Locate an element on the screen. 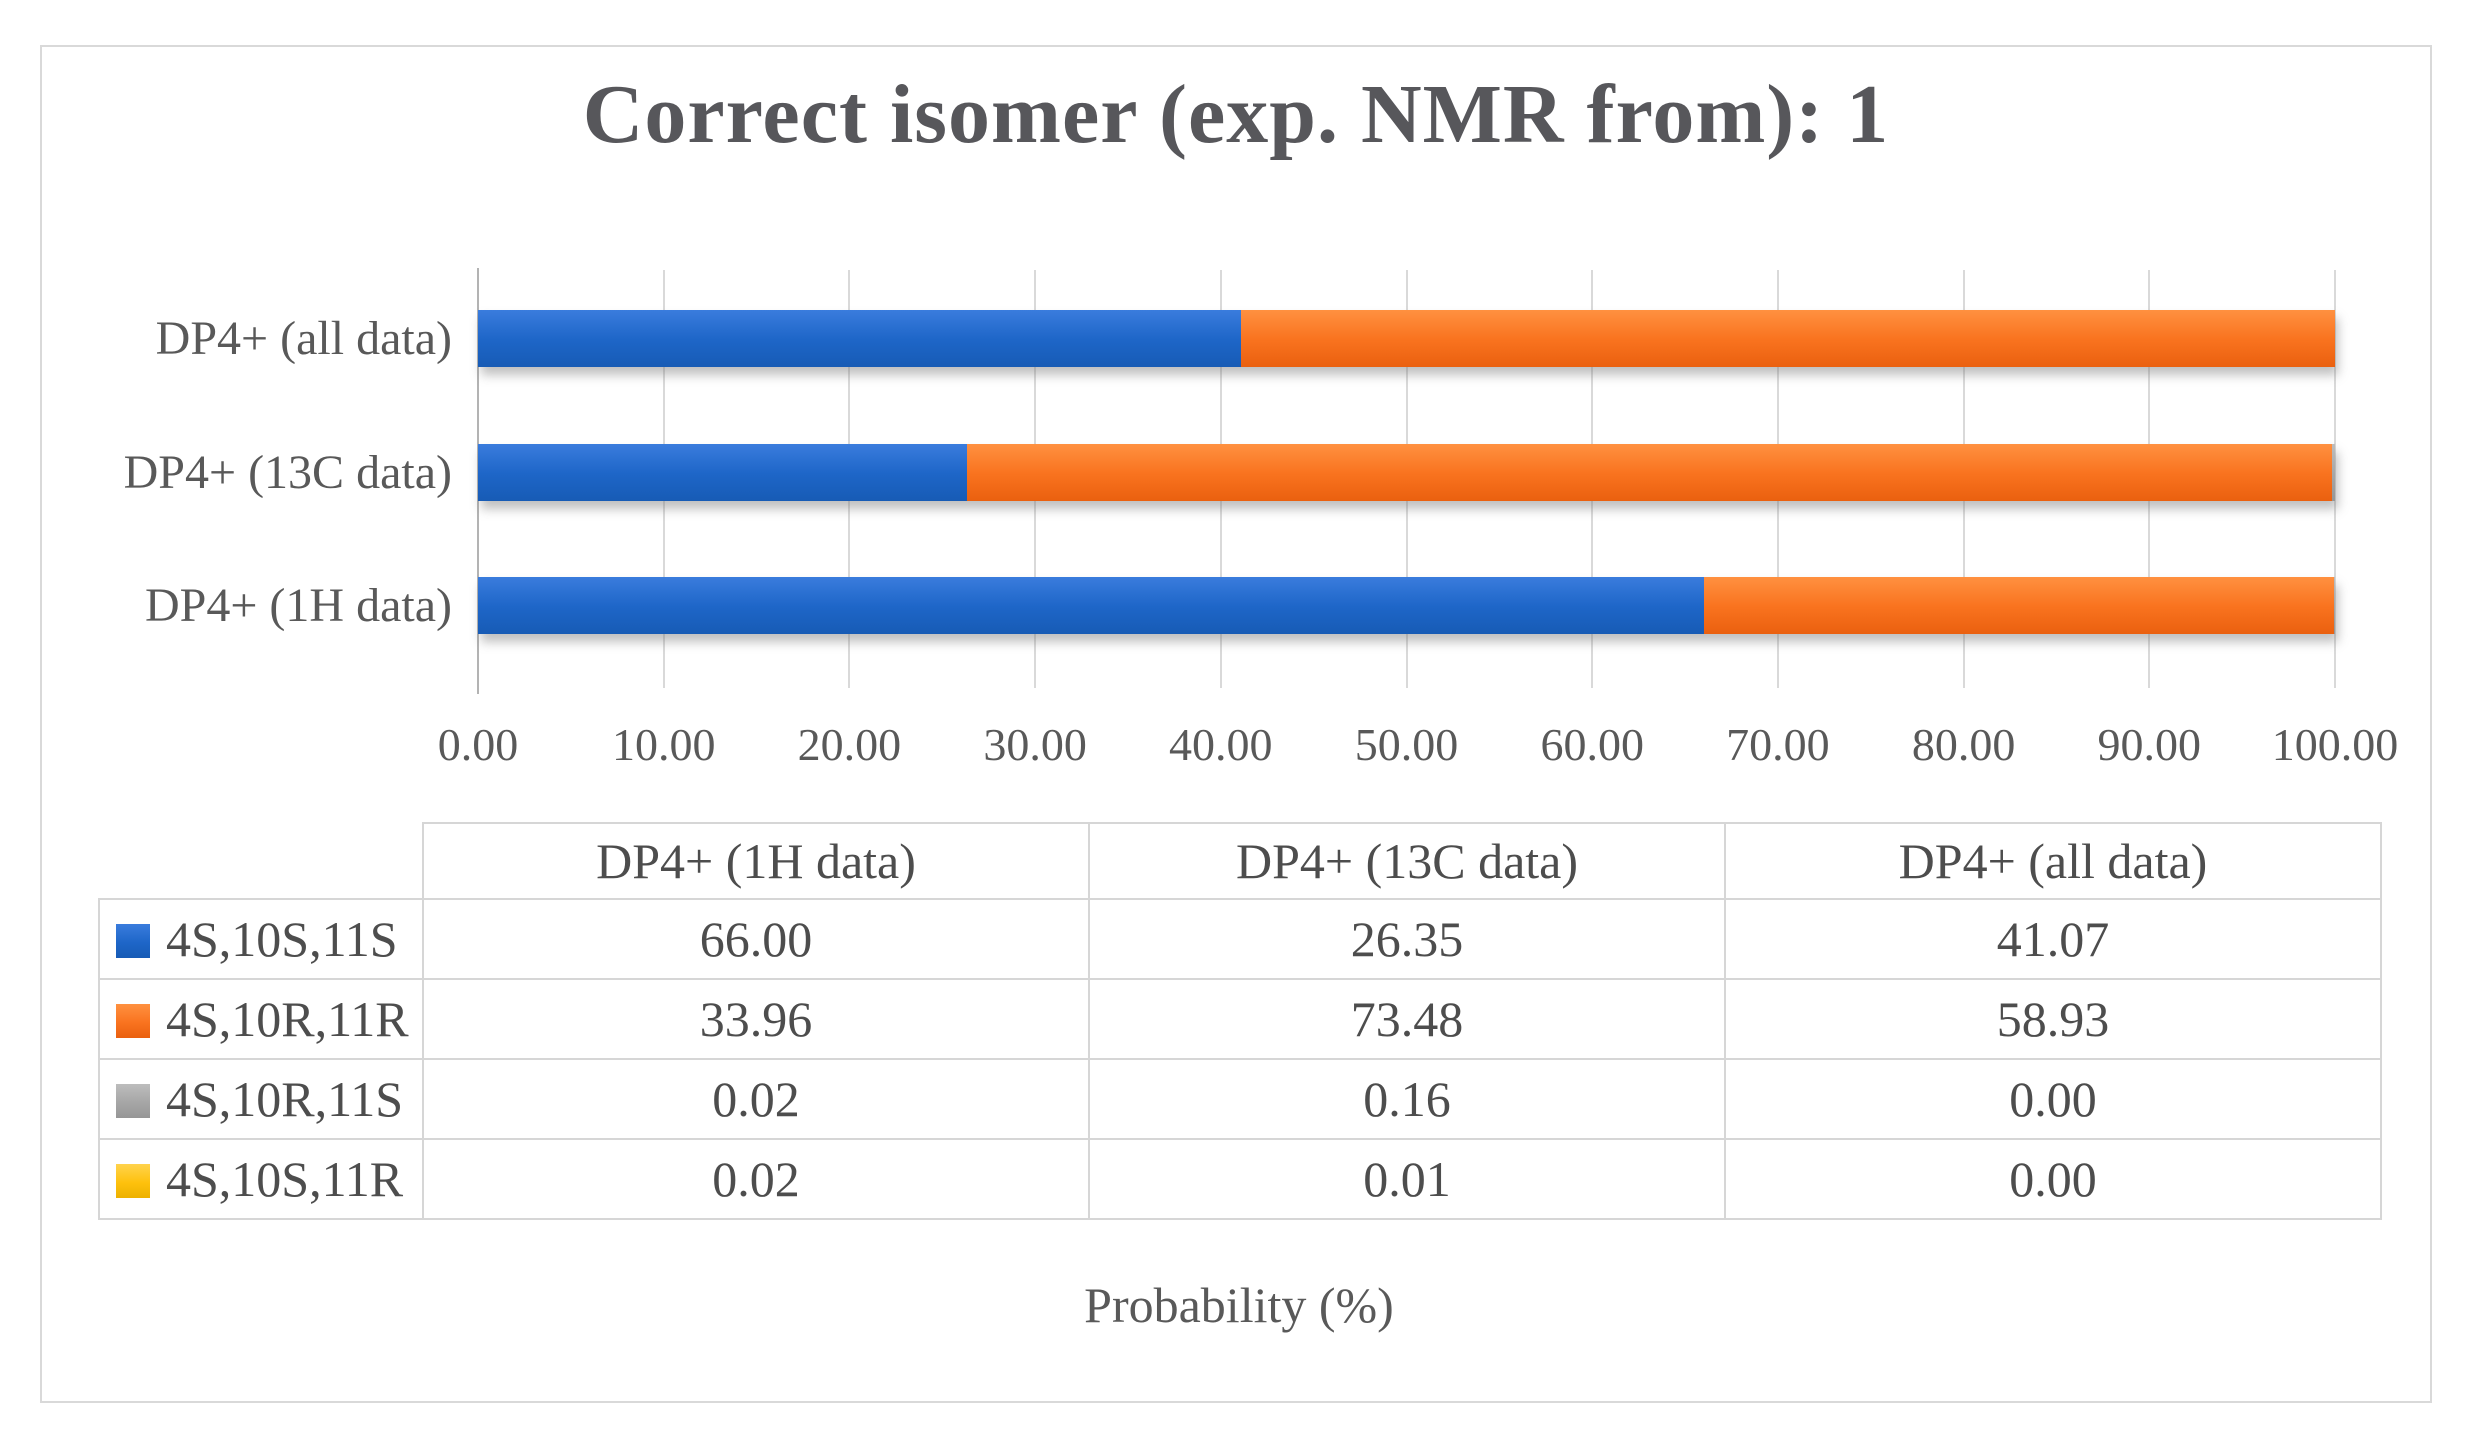 This screenshot has height=1440, width=2479. x-tick-label: 50.00 is located at coordinates (1406, 744).